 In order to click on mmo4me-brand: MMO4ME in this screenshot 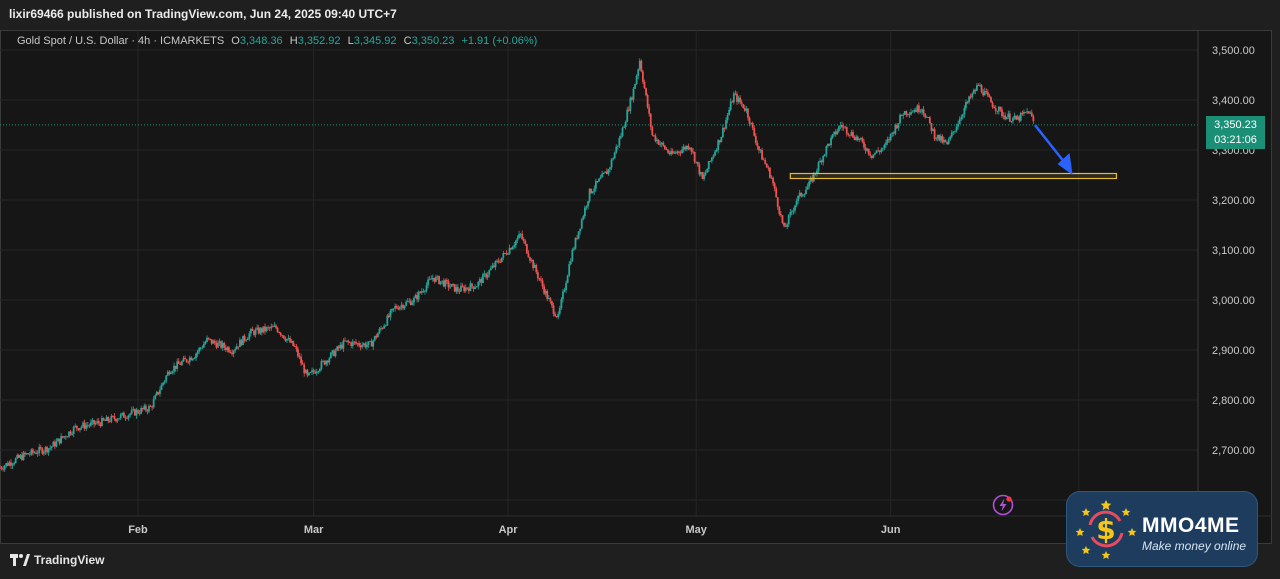, I will do `click(1191, 525)`.